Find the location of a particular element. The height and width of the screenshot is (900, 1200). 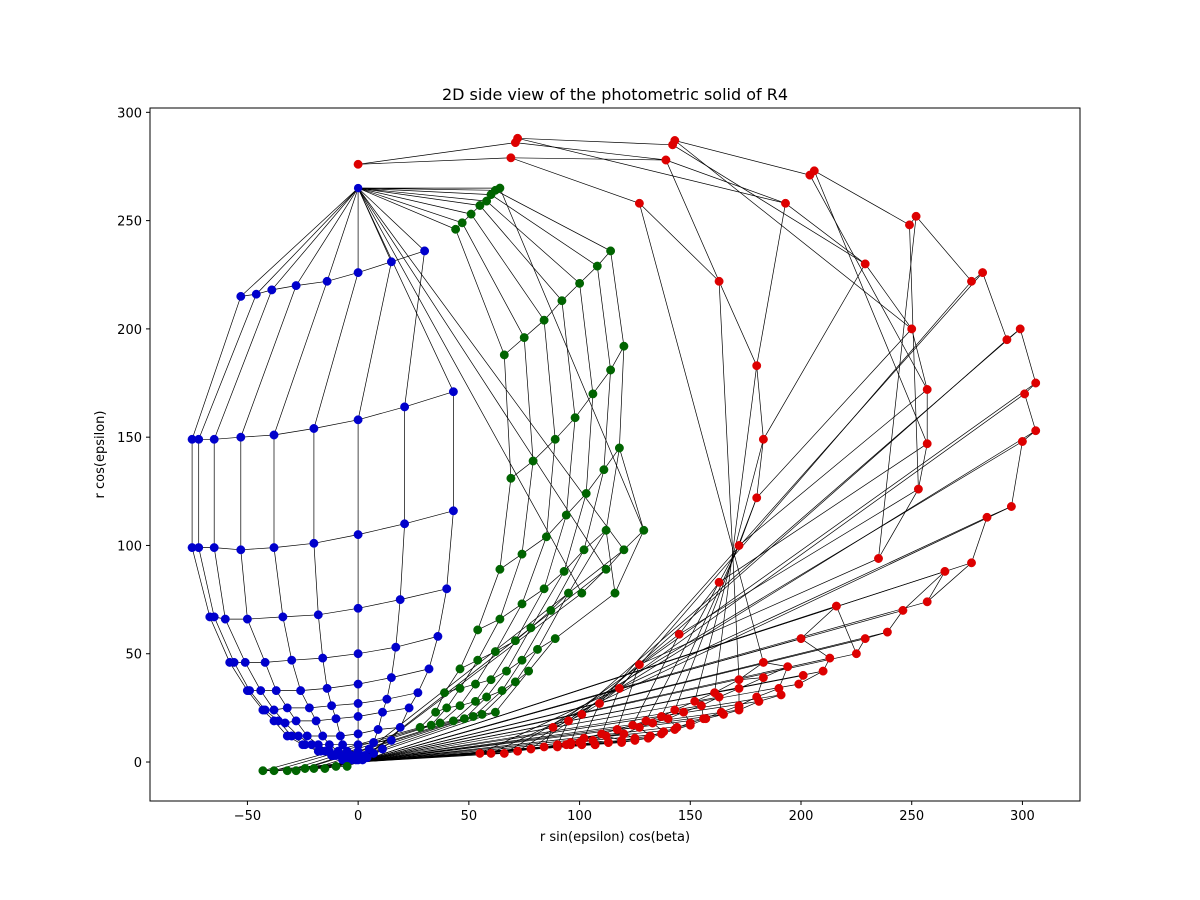

x-tick-label: 150 is located at coordinates (690, 816).